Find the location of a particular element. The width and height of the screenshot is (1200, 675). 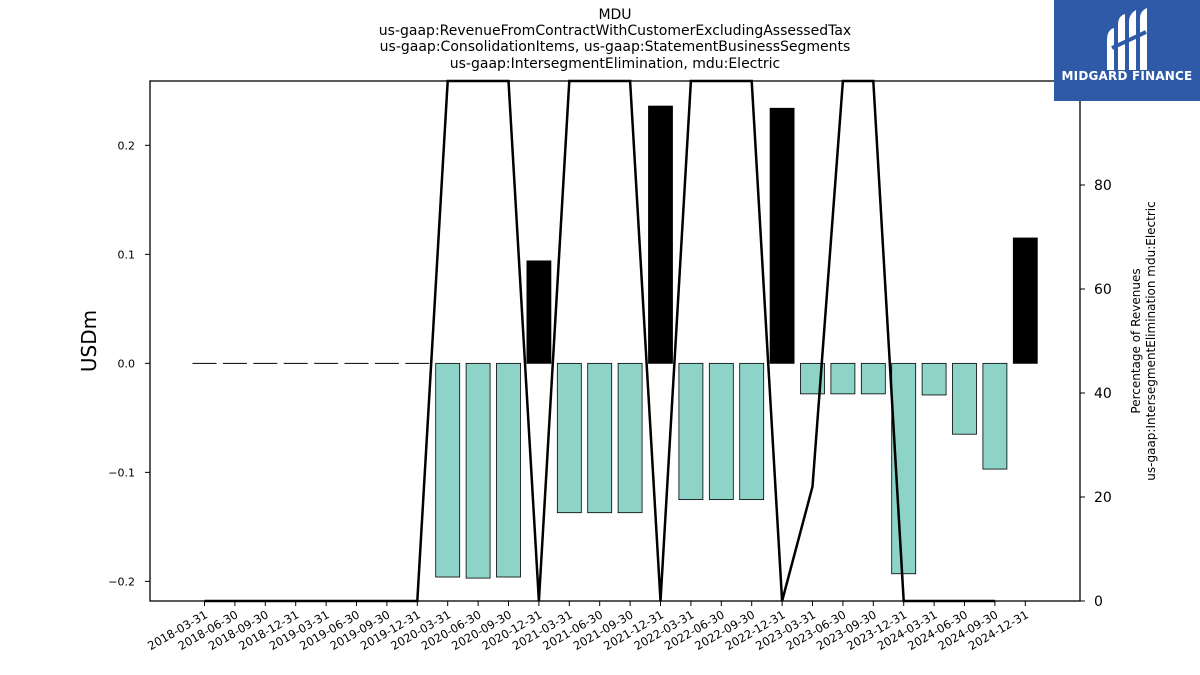

left-axis-label: USDm is located at coordinates (89, 341).